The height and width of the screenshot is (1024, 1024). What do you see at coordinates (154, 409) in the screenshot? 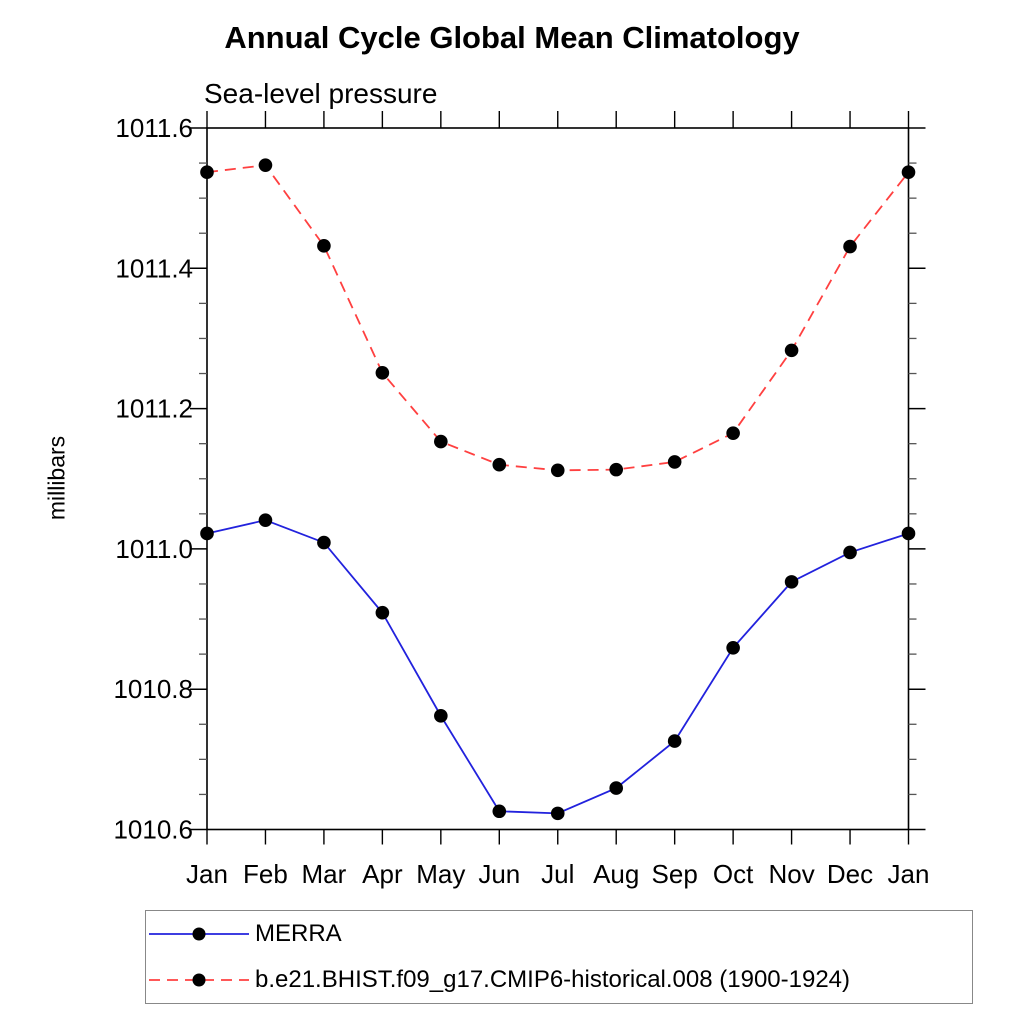
I see `y-tick-label: 1011.2` at bounding box center [154, 409].